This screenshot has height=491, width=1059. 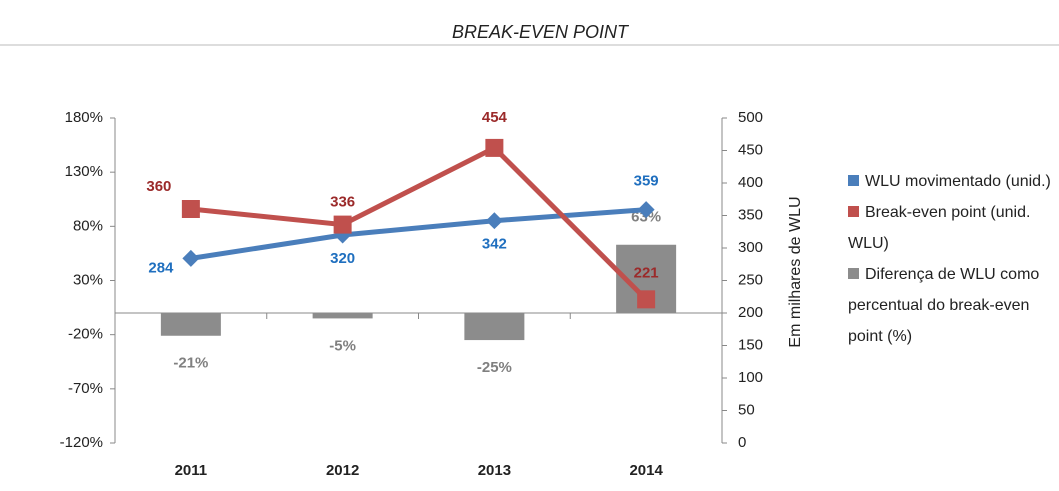 What do you see at coordinates (494, 367) in the screenshot?
I see `bar-label: -25%` at bounding box center [494, 367].